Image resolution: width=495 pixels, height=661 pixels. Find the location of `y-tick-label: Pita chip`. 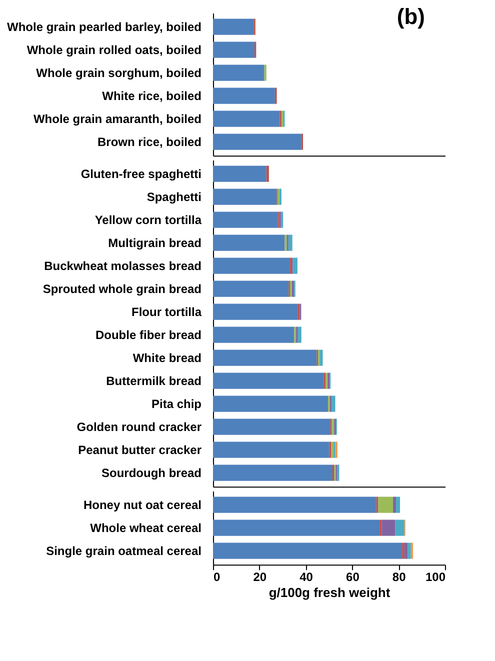

y-tick-label: Pita chip is located at coordinates (176, 403).